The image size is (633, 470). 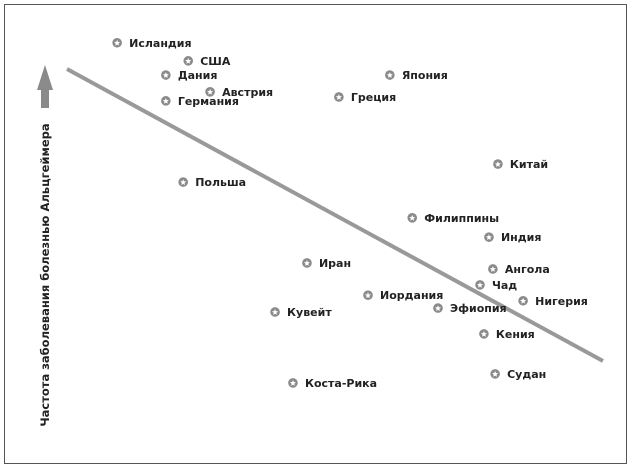 I want to click on data-point: Австрия, so click(x=239, y=92).